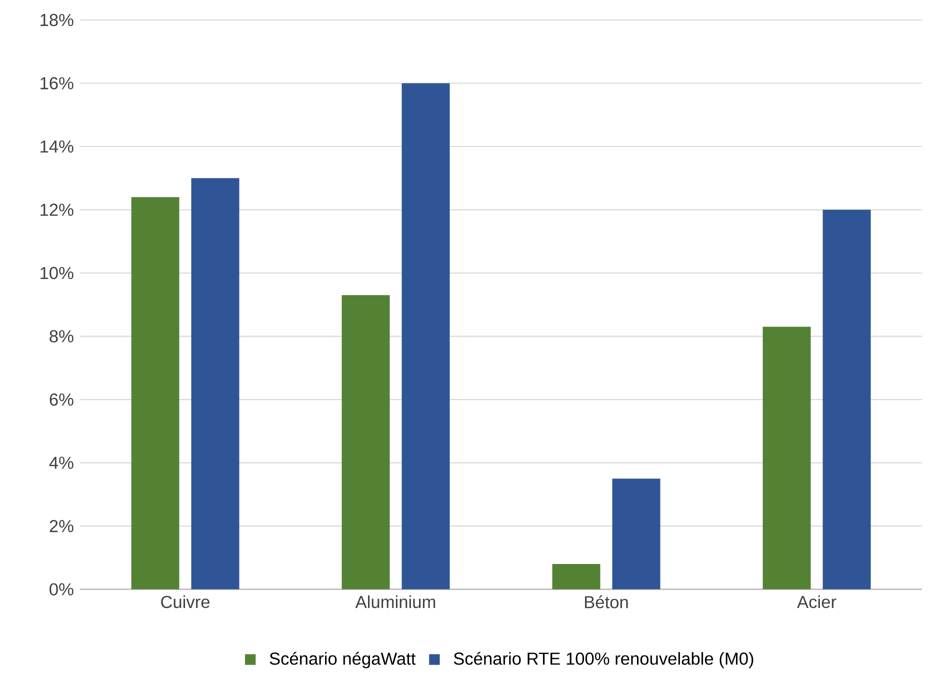  What do you see at coordinates (343, 660) in the screenshot?
I see `legend-label: Scénario négaWatt` at bounding box center [343, 660].